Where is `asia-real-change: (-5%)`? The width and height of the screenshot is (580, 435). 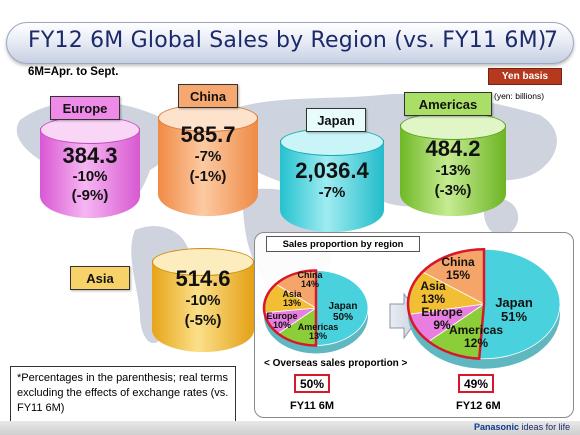 asia-real-change: (-5%) is located at coordinates (203, 320).